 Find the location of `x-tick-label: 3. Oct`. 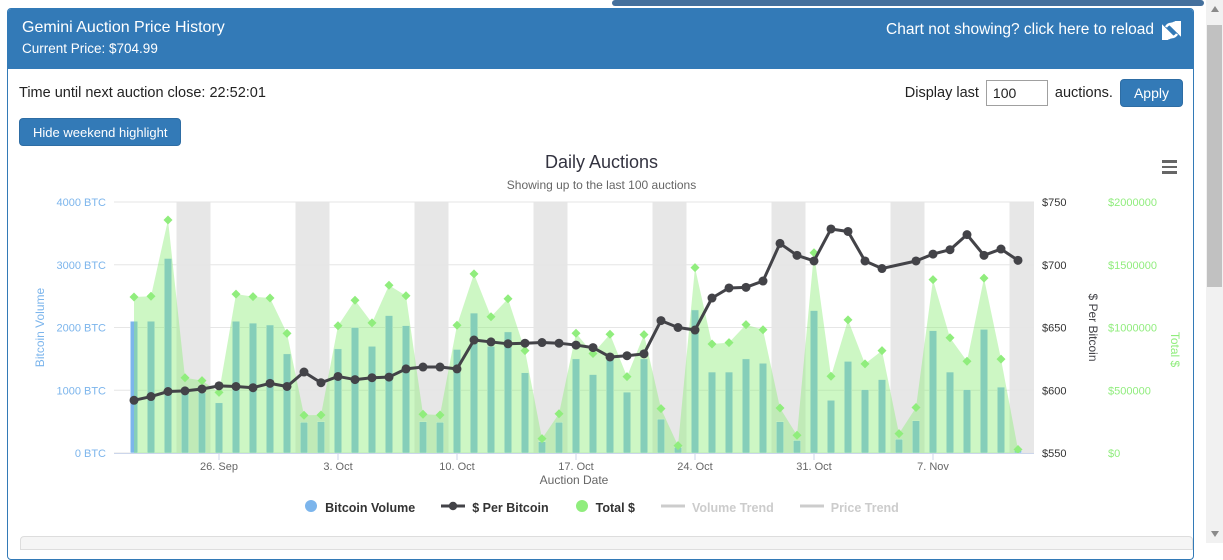

x-tick-label: 3. Oct is located at coordinates (337, 467).